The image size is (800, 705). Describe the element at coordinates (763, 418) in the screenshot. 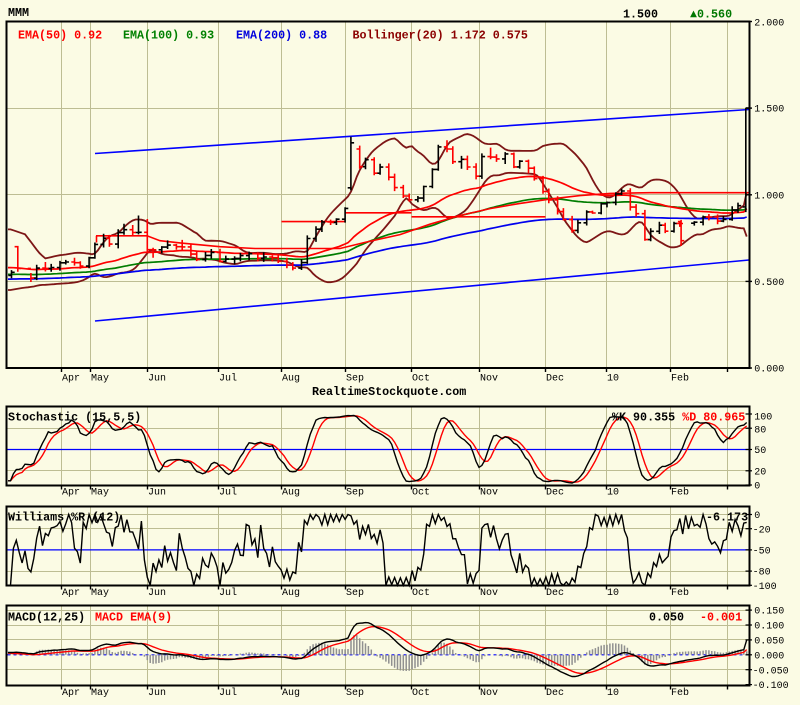

I see `svg-text: 100` at that location.